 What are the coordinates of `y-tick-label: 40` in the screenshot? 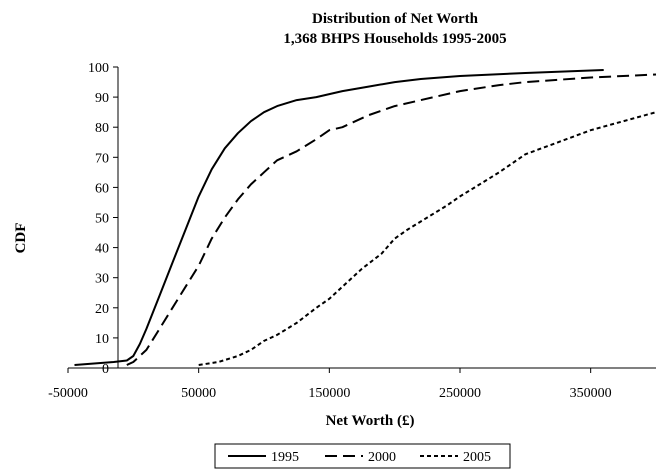 It's located at (102, 249).